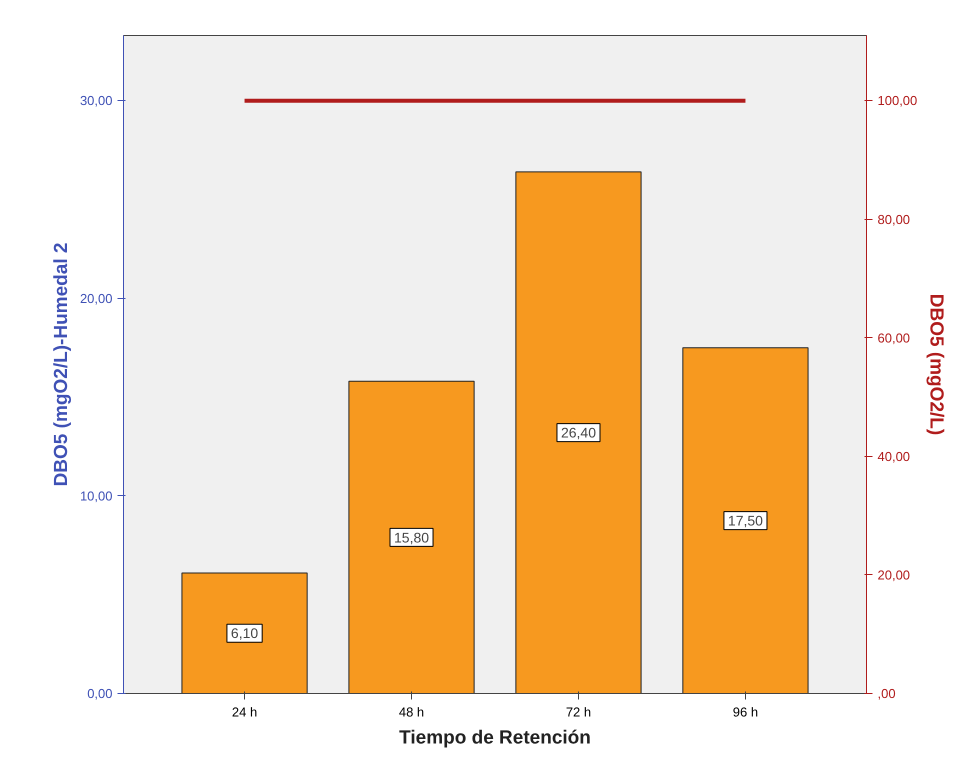 The width and height of the screenshot is (980, 781). What do you see at coordinates (898, 100) in the screenshot?
I see `y2-tick-label: 100,00` at bounding box center [898, 100].